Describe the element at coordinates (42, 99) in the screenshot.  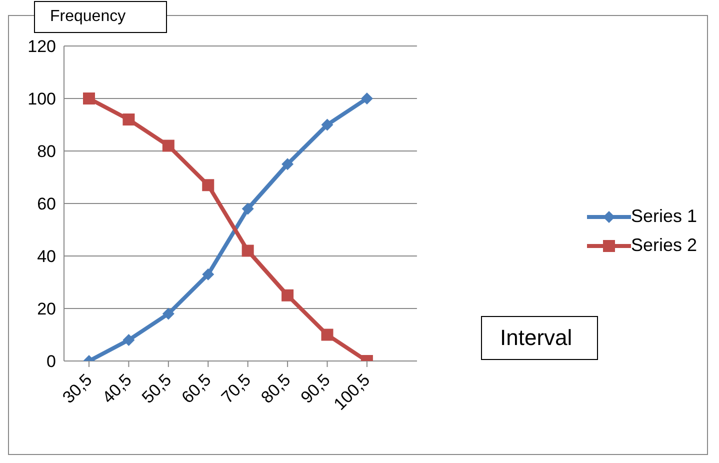
I see `y-tick-label: 100` at that location.